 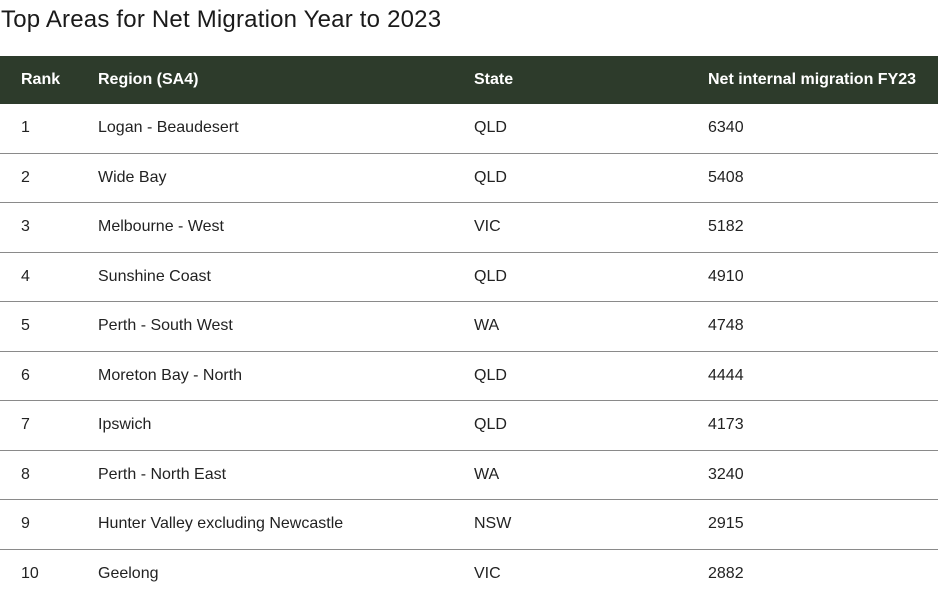 I want to click on table-row: 6 Moreton Bay - North QLD 4444, so click(x=469, y=376).